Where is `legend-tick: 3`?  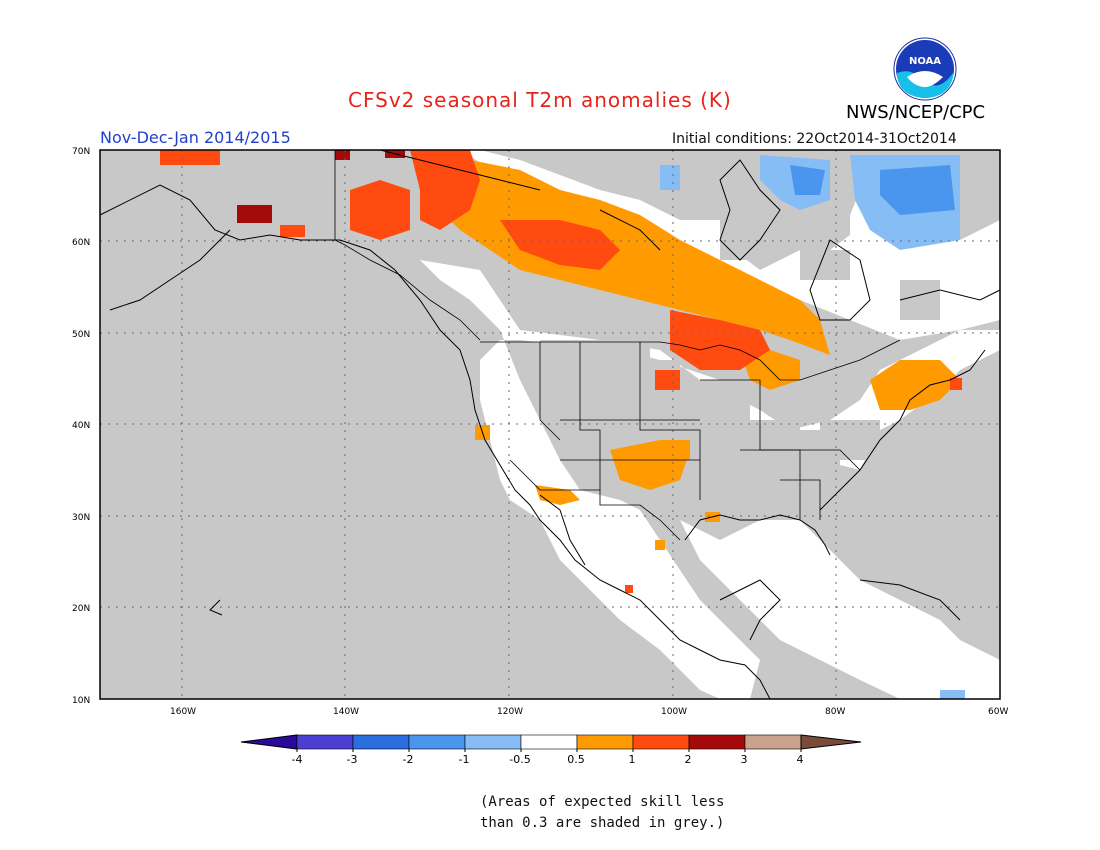 legend-tick: 3 is located at coordinates (744, 759).